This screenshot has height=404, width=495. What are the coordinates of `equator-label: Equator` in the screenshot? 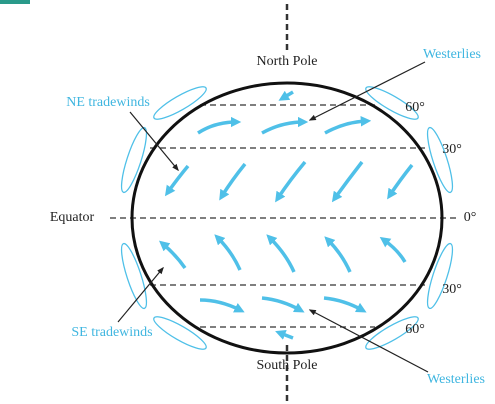 It's located at (72, 217).